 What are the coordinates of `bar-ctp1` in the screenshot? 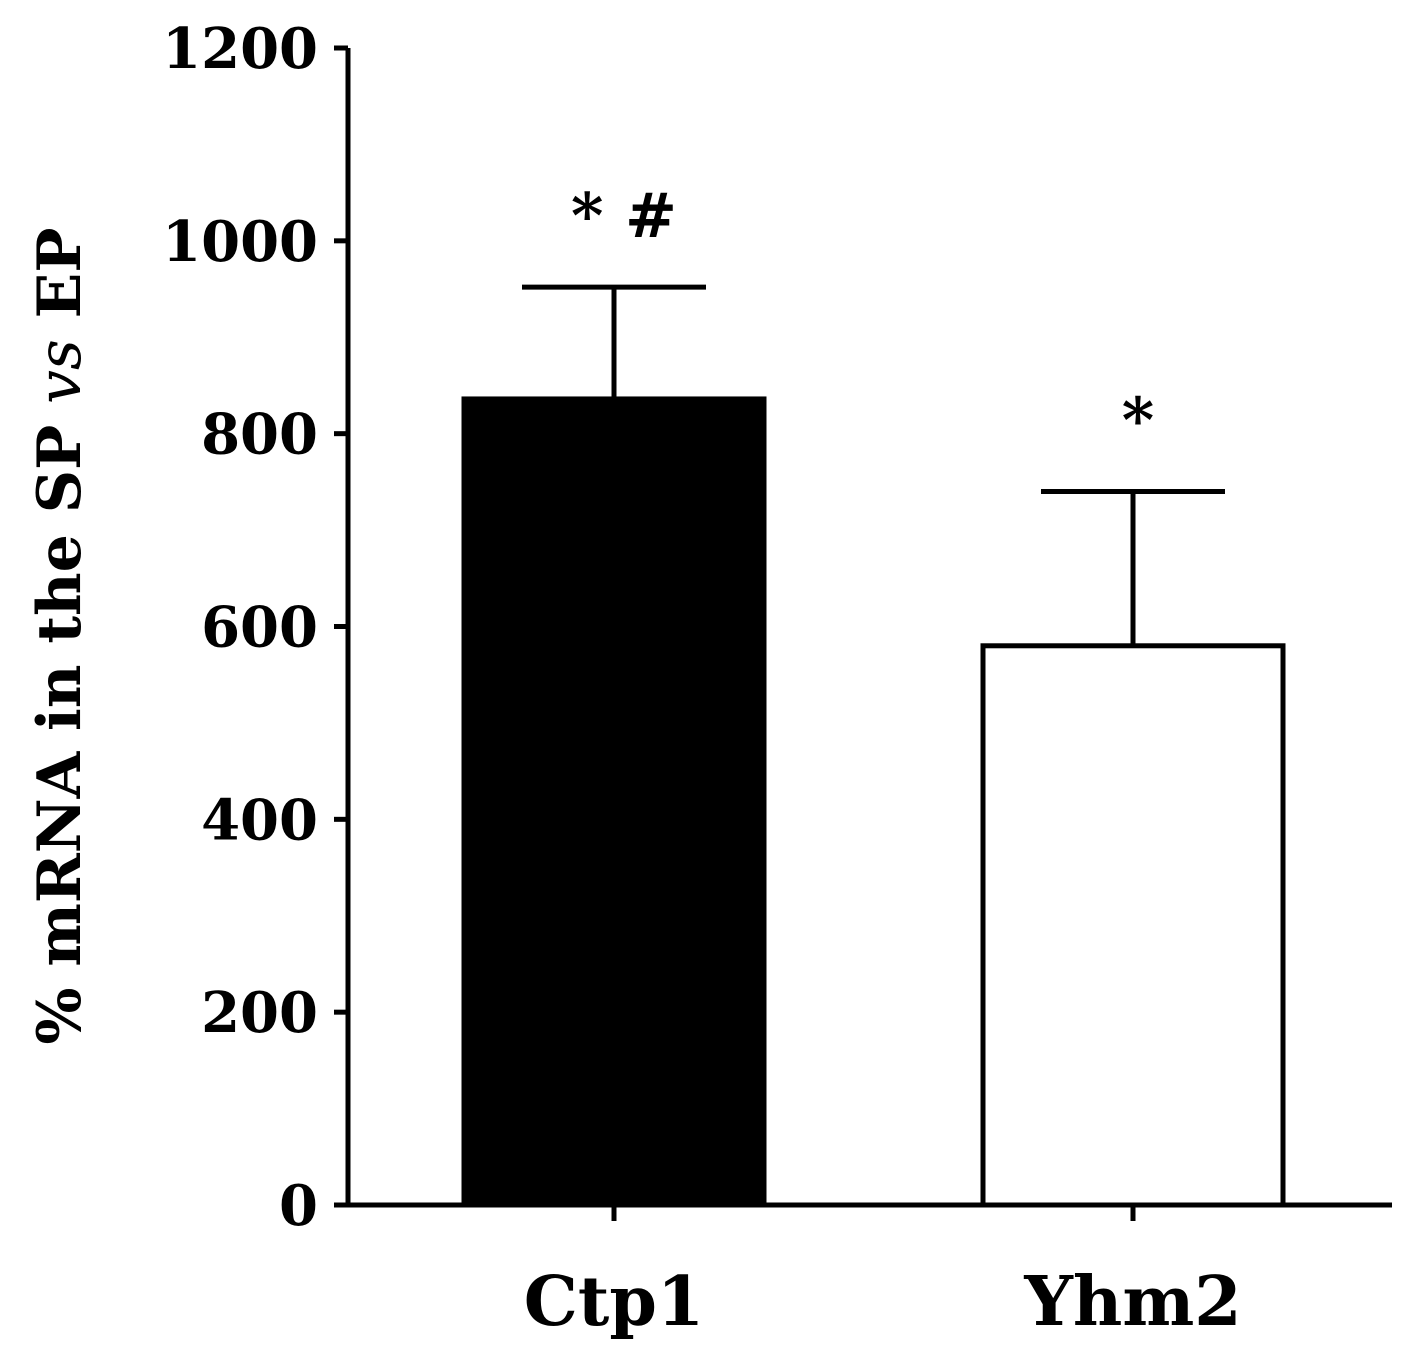 It's located at (614, 802).